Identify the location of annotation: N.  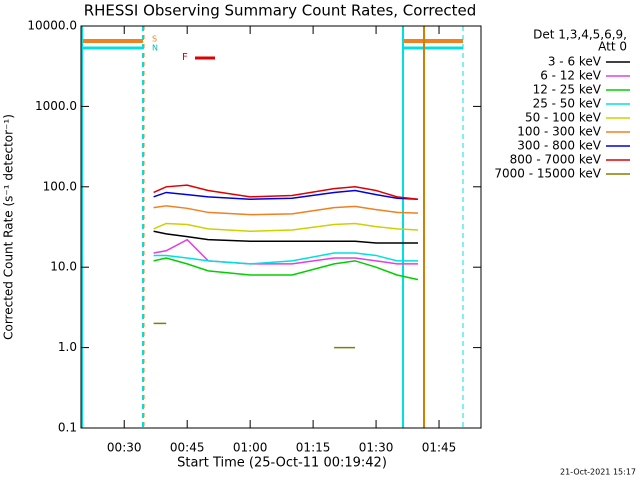
(155, 48).